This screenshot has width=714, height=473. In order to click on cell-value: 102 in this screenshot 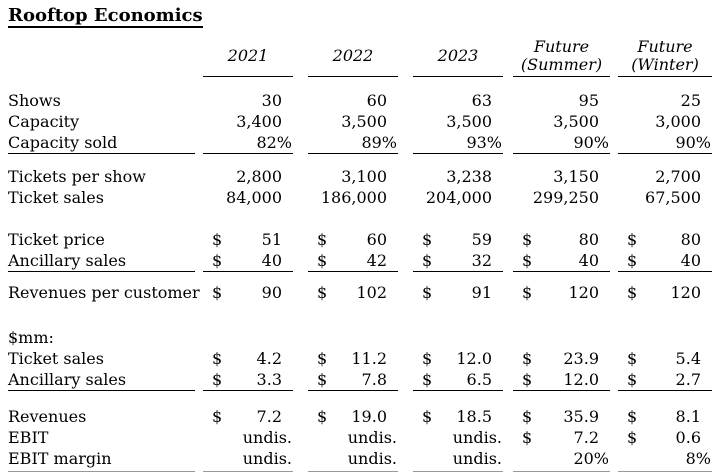, I will do `click(371, 292)`.